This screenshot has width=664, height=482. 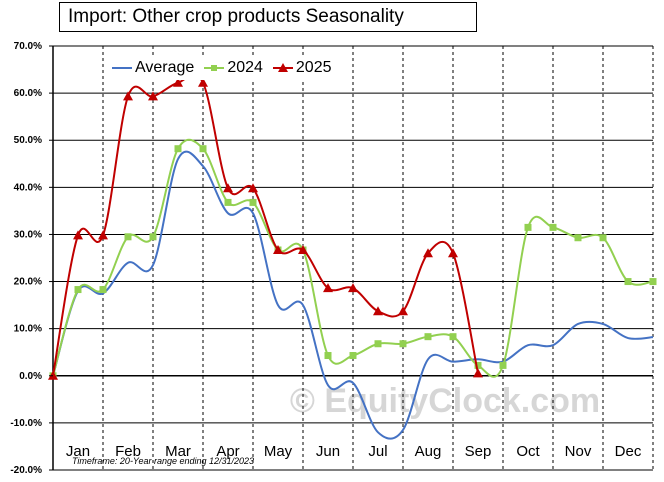 What do you see at coordinates (428, 451) in the screenshot?
I see `x-tick-label: Aug` at bounding box center [428, 451].